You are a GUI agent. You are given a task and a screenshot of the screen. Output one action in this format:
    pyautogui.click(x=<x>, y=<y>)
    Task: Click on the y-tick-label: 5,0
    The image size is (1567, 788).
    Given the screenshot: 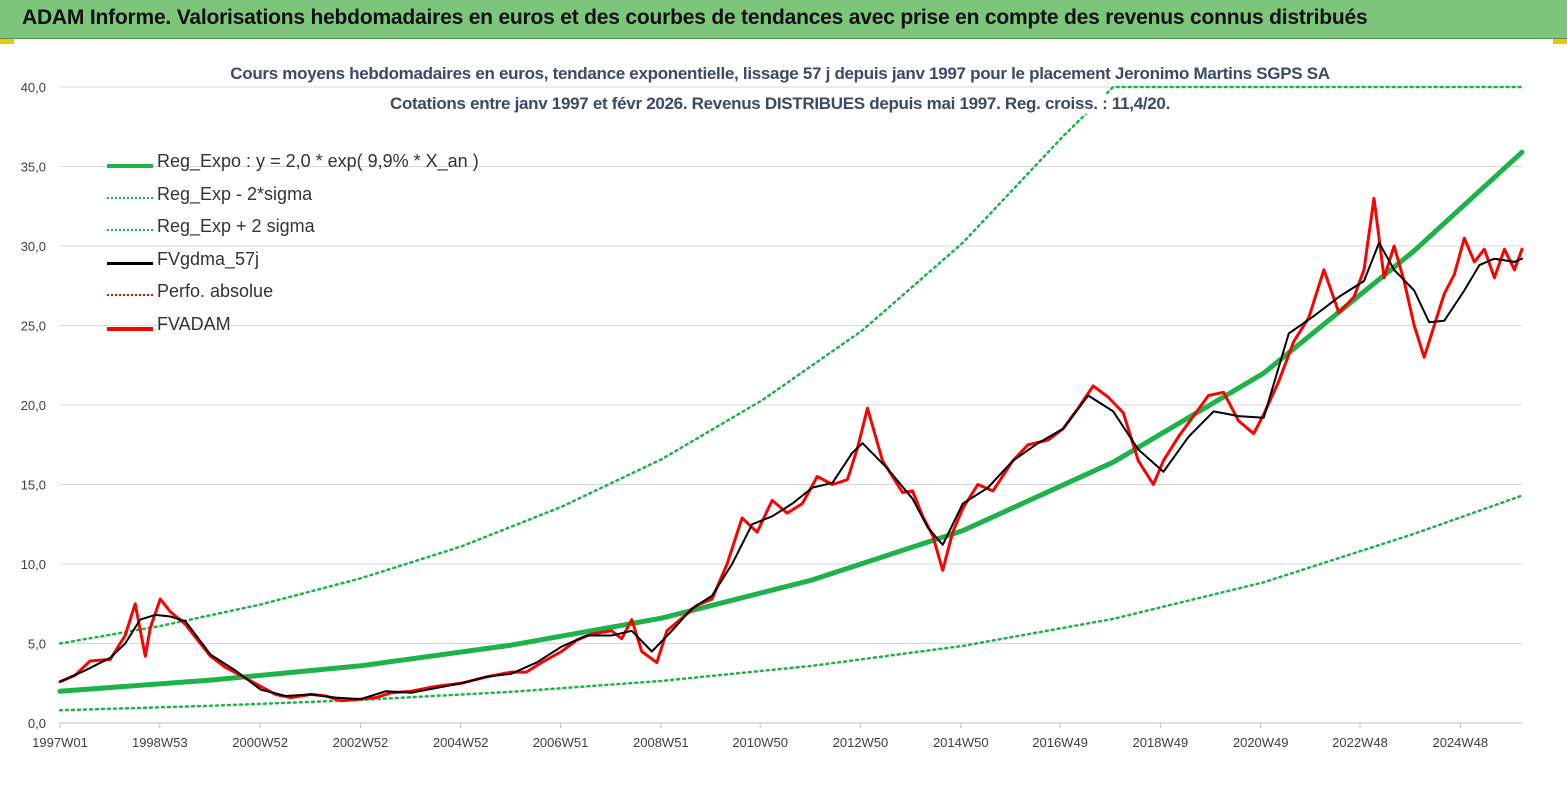 What is the action you would take?
    pyautogui.click(x=37, y=644)
    